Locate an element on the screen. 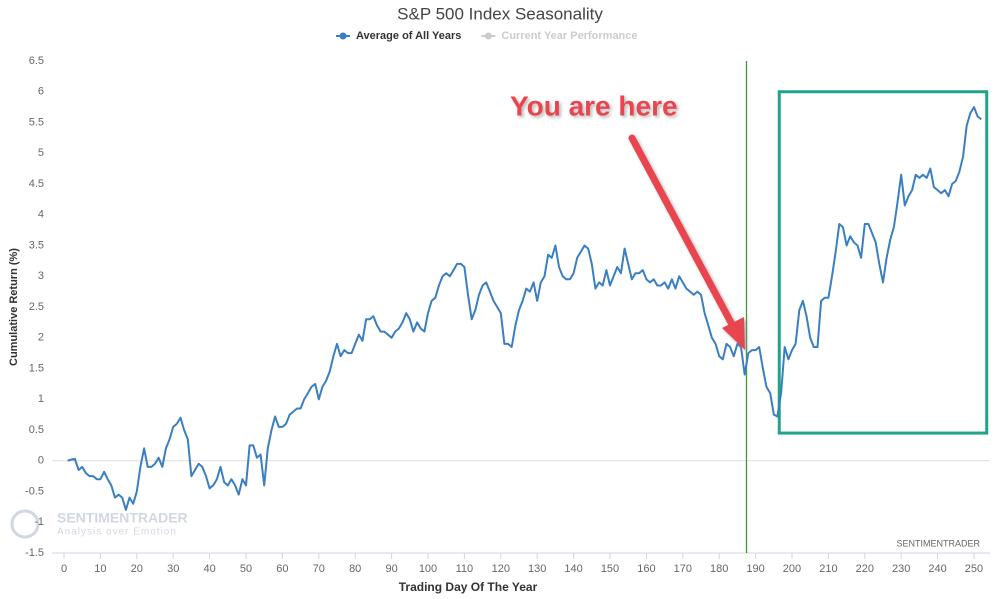 The height and width of the screenshot is (599, 1001). x-tick-label: 20 is located at coordinates (137, 569).